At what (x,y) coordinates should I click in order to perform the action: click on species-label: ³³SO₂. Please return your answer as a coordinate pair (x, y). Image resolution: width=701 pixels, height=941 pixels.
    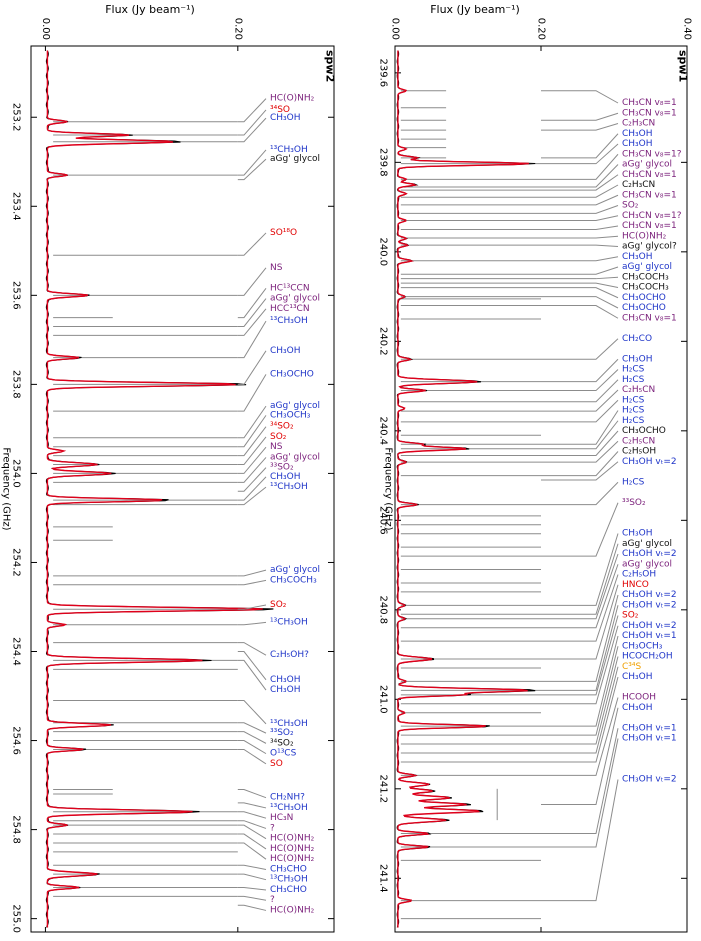
    Looking at the image, I should click on (282, 468).